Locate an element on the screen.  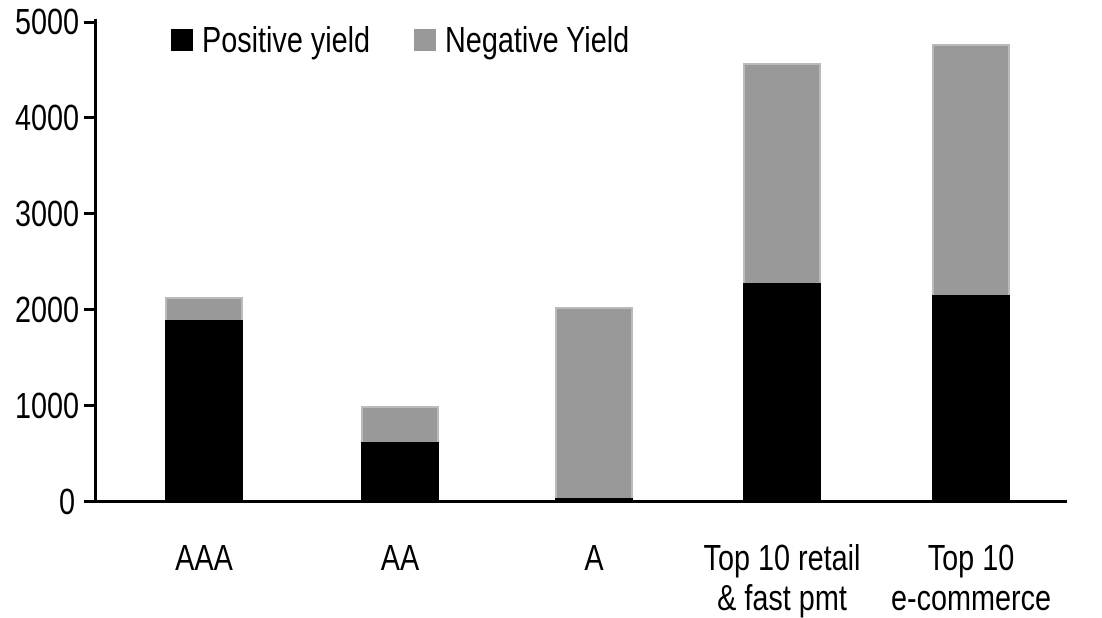
x-axis-category-label: AAA is located at coordinates (204, 557).